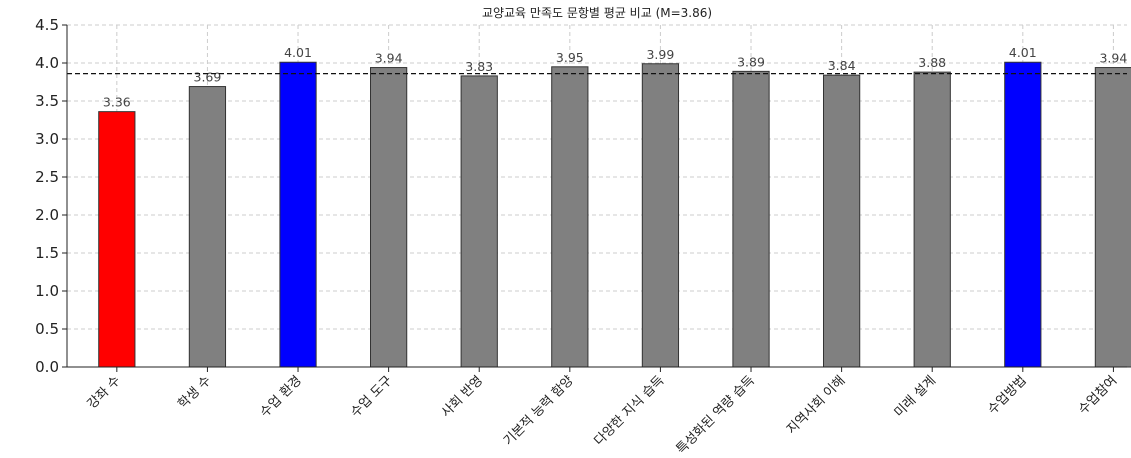 This screenshot has width=1131, height=458. What do you see at coordinates (47, 177) in the screenshot?
I see `y-tick-label: 2.5` at bounding box center [47, 177].